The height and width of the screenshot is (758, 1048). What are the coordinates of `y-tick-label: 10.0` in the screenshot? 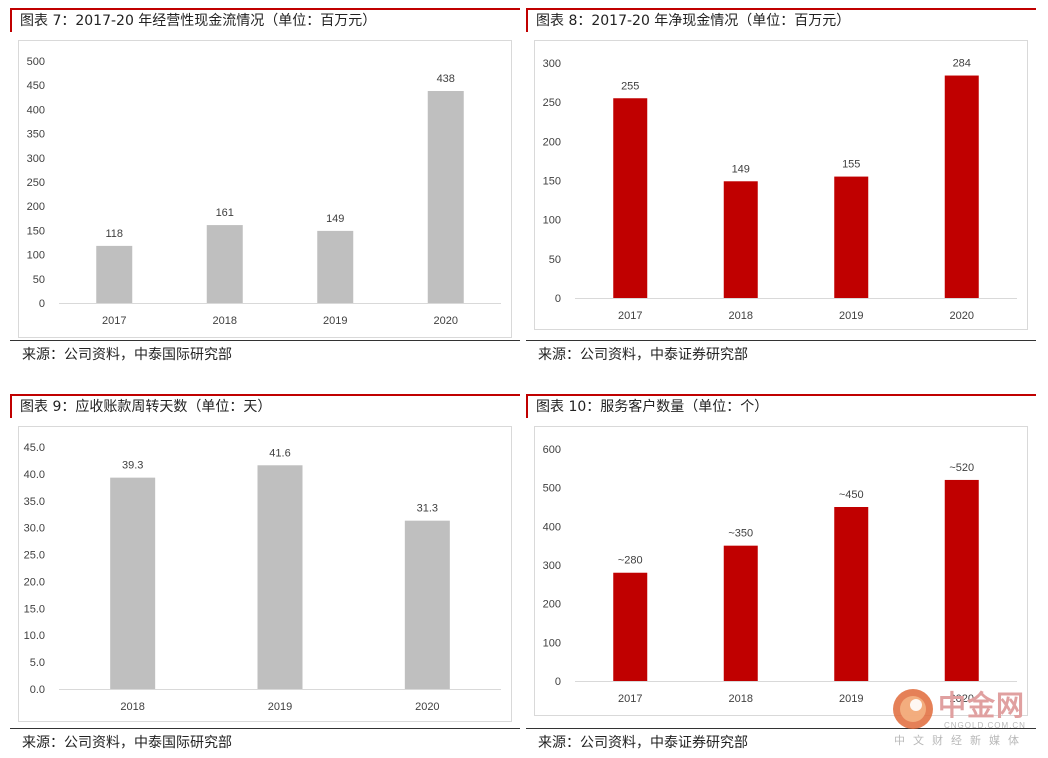 It's located at (34, 636).